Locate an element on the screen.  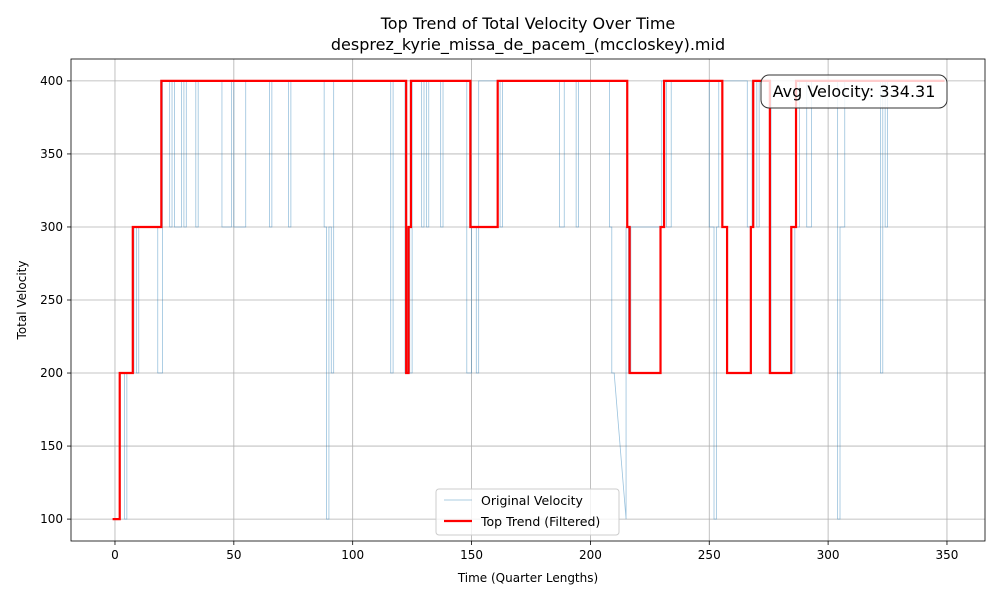
x-tick-label: 150 is located at coordinates (471, 555).